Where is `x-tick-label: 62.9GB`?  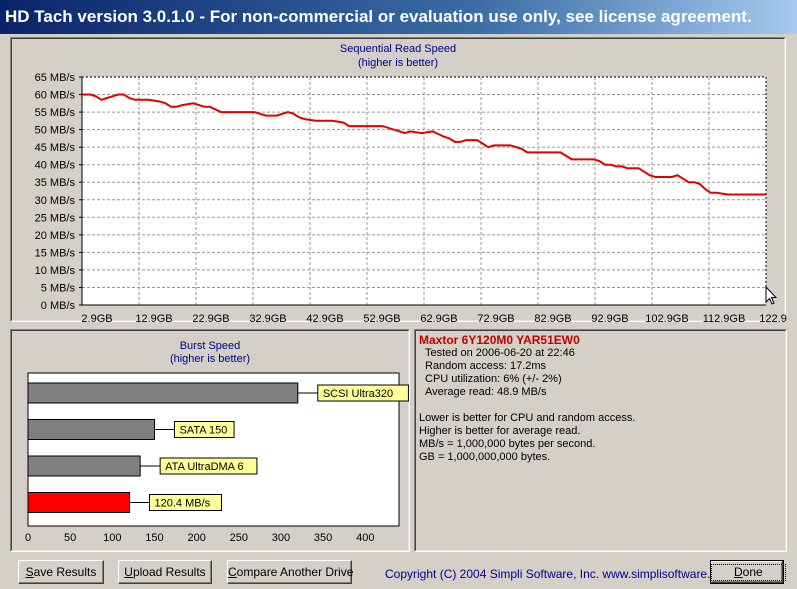 x-tick-label: 62.9GB is located at coordinates (438, 318).